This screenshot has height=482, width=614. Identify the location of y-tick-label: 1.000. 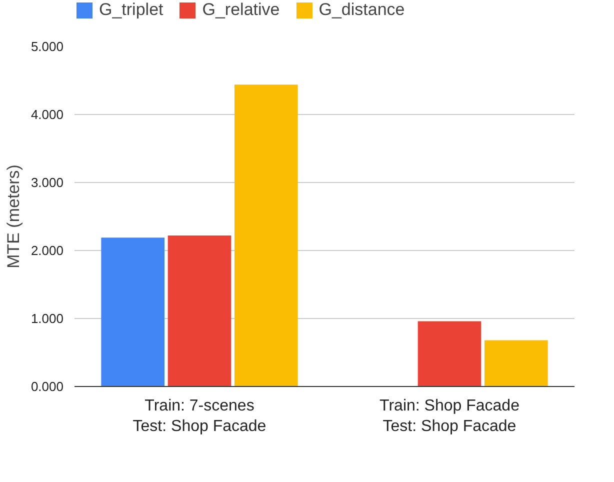
(47, 318).